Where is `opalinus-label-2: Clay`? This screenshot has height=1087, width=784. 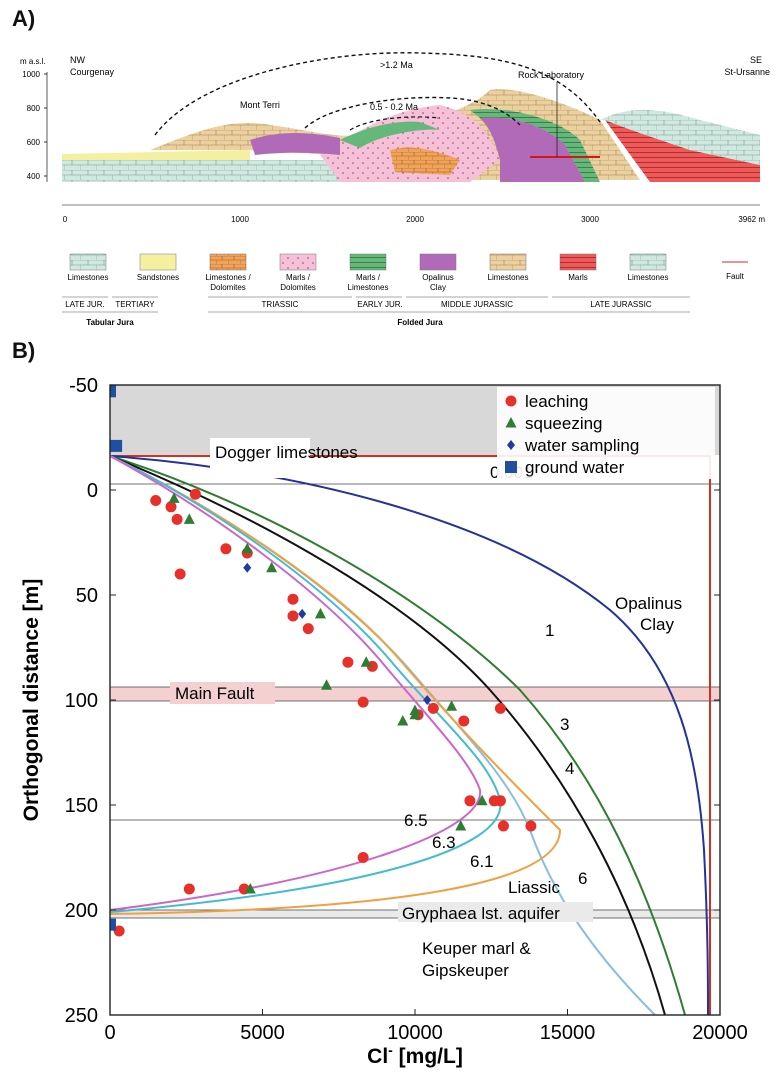 opalinus-label-2: Clay is located at coordinates (657, 624).